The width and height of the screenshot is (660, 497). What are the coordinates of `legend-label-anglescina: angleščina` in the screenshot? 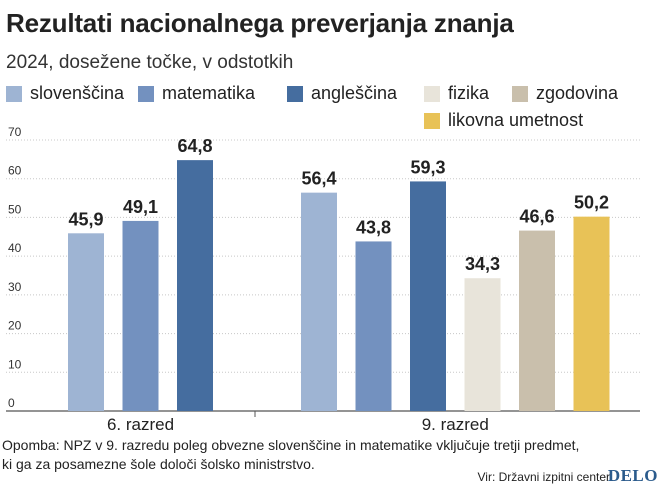 It's located at (354, 93).